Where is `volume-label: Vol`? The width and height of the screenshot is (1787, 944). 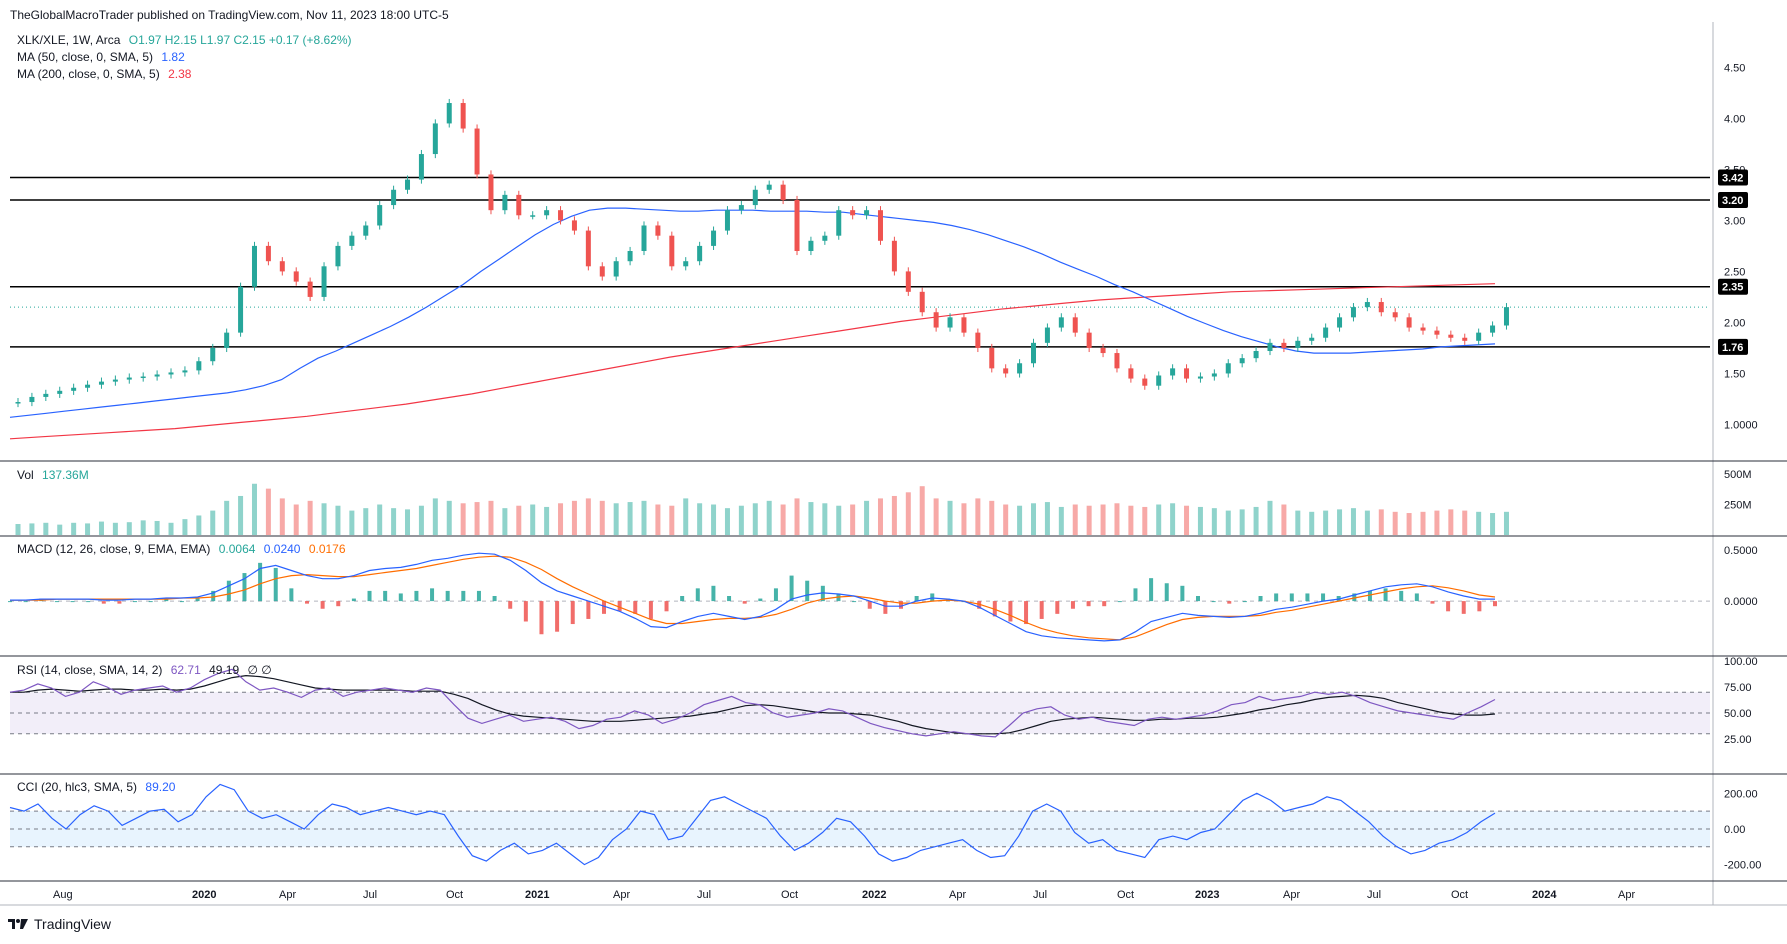 volume-label: Vol is located at coordinates (25, 475).